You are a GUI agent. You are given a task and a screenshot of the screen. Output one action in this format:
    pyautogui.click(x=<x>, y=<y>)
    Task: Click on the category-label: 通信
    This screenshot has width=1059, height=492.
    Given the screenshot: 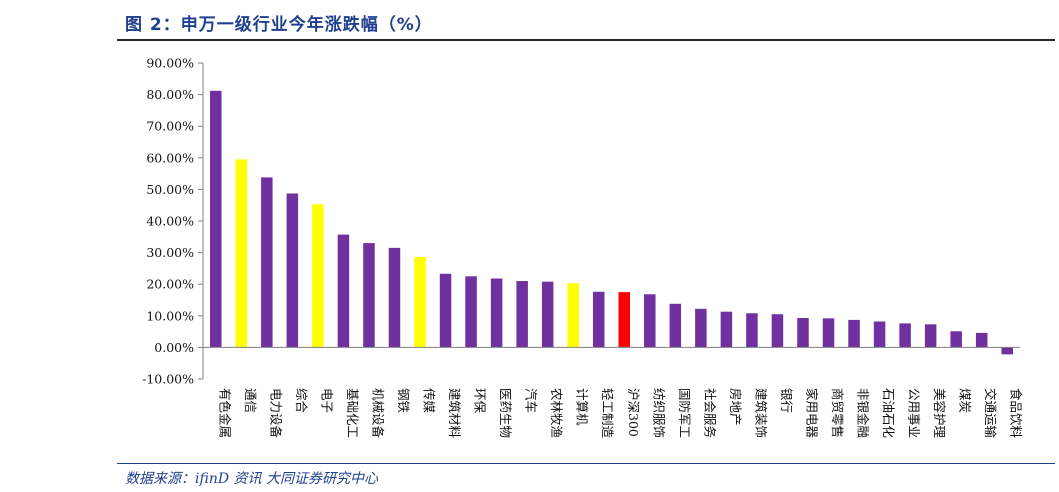 What is the action you would take?
    pyautogui.click(x=250, y=400)
    